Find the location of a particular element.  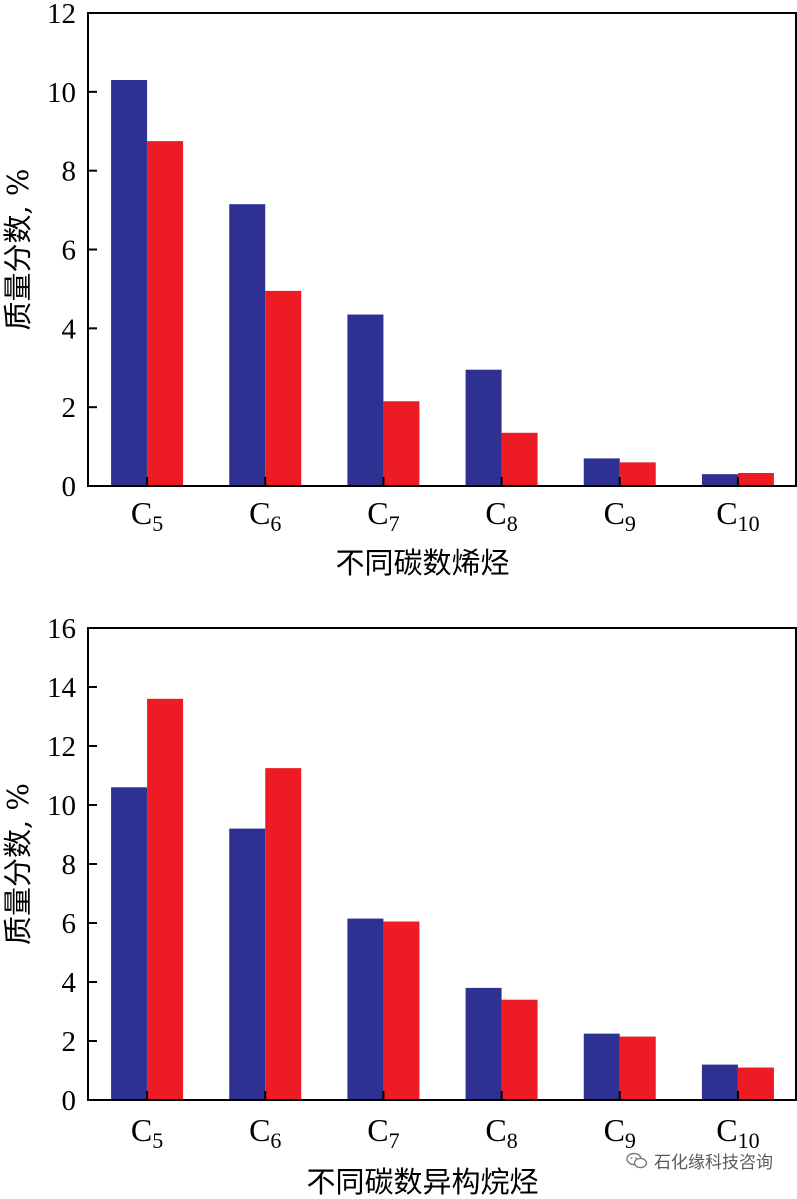

x-axis-title: 不同碳数烯烃 is located at coordinates (422, 563).